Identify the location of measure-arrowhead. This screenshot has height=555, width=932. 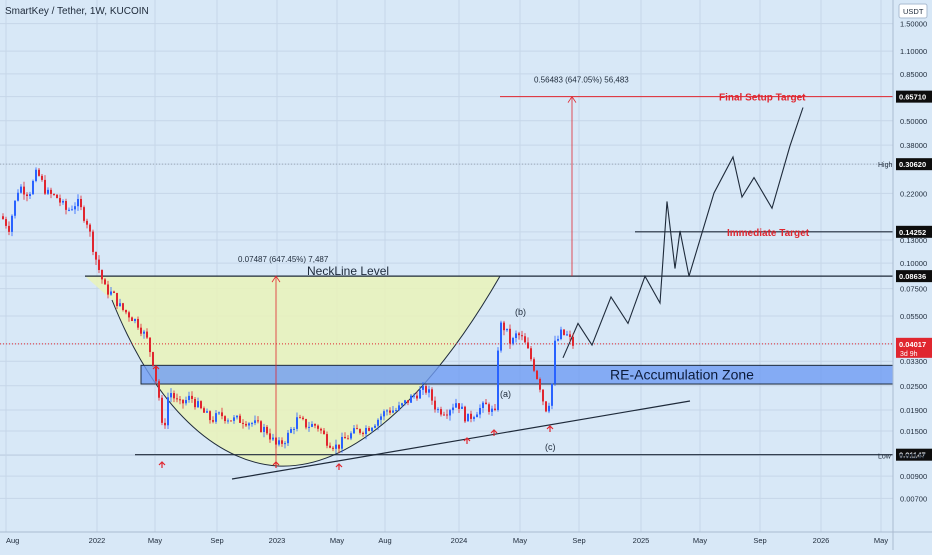
(276, 279).